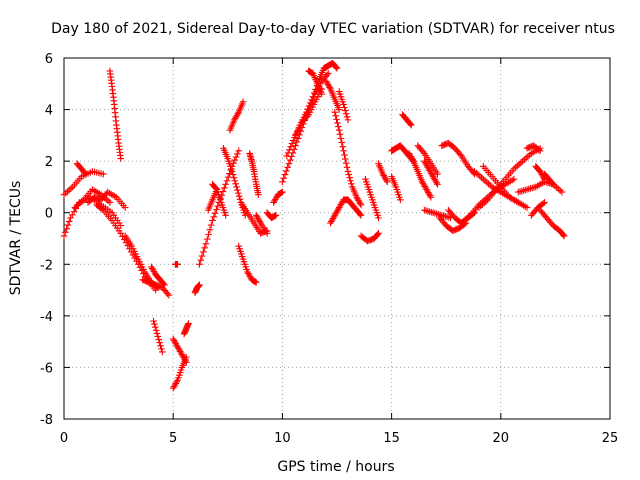 The height and width of the screenshot is (480, 640). Describe the element at coordinates (173, 438) in the screenshot. I see `x-tick-label: 5` at that location.